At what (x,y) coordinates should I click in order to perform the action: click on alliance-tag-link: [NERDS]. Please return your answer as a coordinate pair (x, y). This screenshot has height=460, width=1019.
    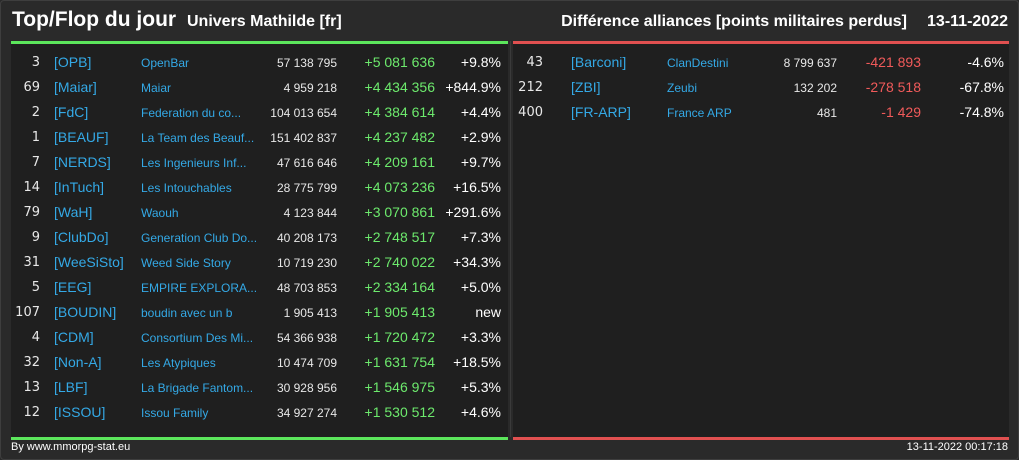
    Looking at the image, I should click on (82, 162).